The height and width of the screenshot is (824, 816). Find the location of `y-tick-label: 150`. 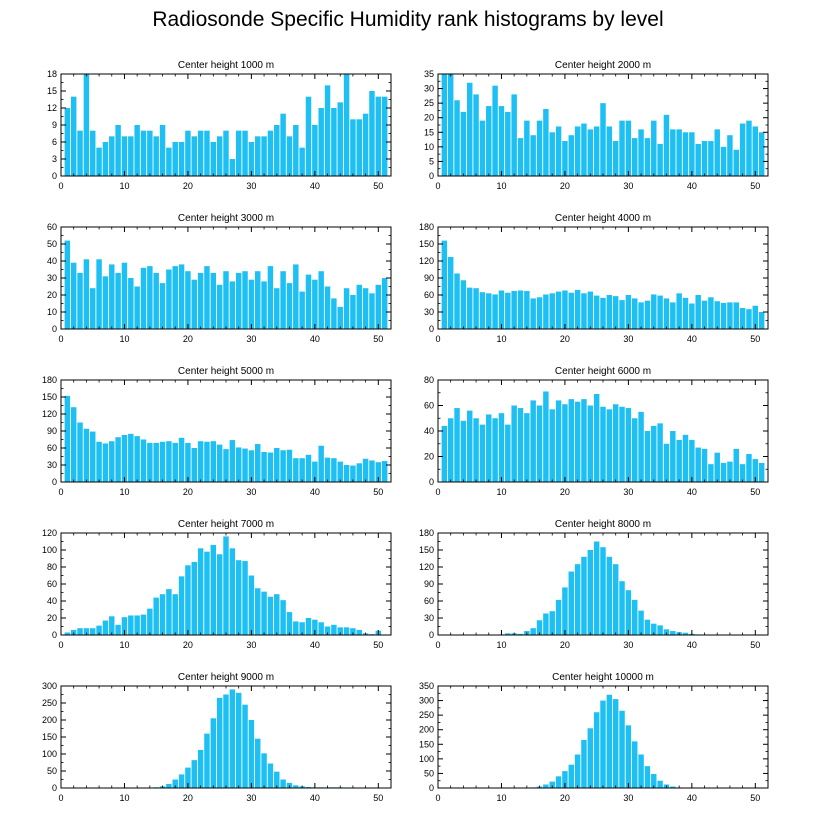

y-tick-label: 150 is located at coordinates (49, 737).